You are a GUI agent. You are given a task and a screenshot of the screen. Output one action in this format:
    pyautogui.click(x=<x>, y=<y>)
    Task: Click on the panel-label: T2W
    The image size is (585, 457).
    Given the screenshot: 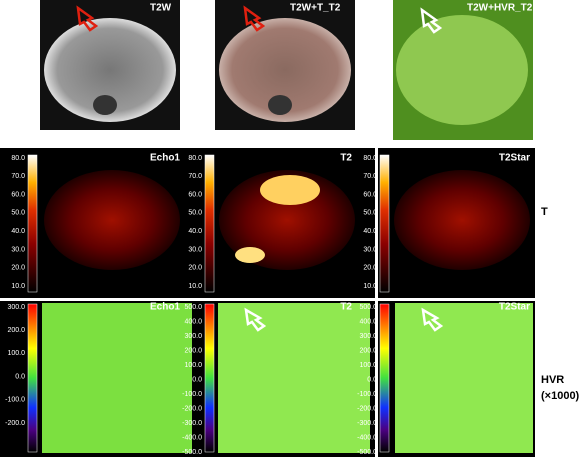 What is the action you would take?
    pyautogui.click(x=161, y=8)
    